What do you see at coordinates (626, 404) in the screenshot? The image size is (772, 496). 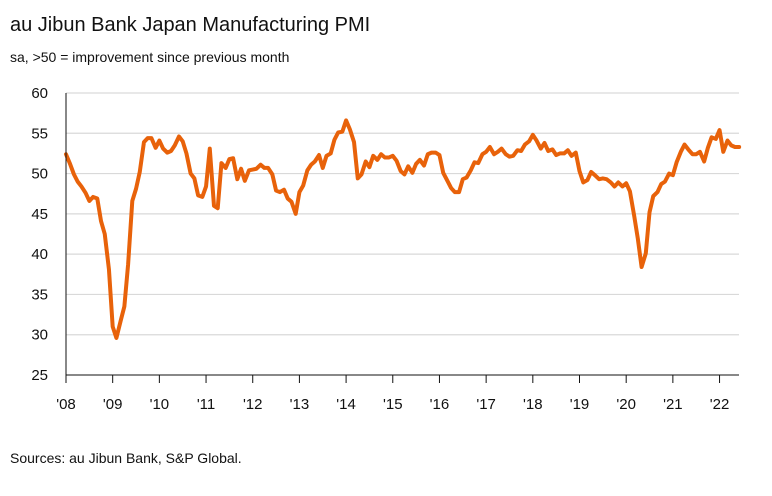 I see `x-tick-label: '20` at bounding box center [626, 404].